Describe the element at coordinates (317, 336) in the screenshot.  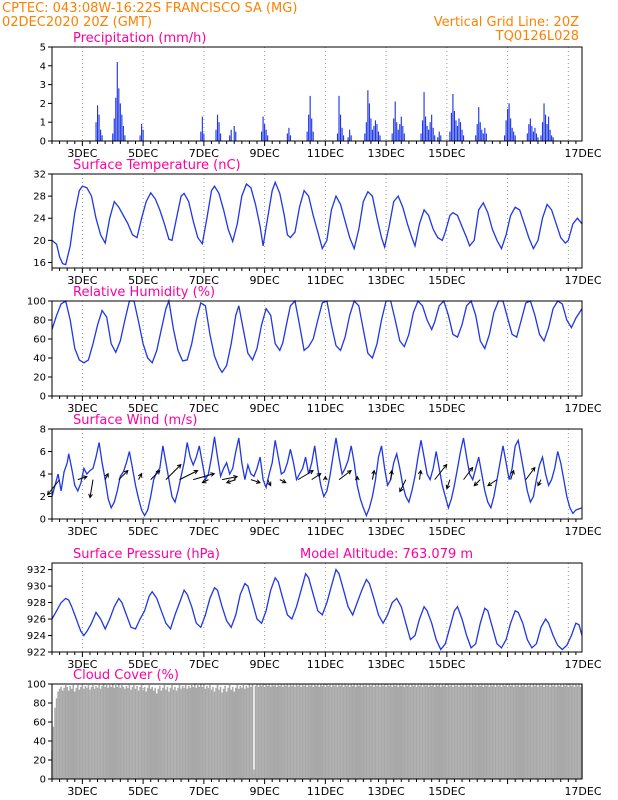
I see `series-line-rh` at that location.